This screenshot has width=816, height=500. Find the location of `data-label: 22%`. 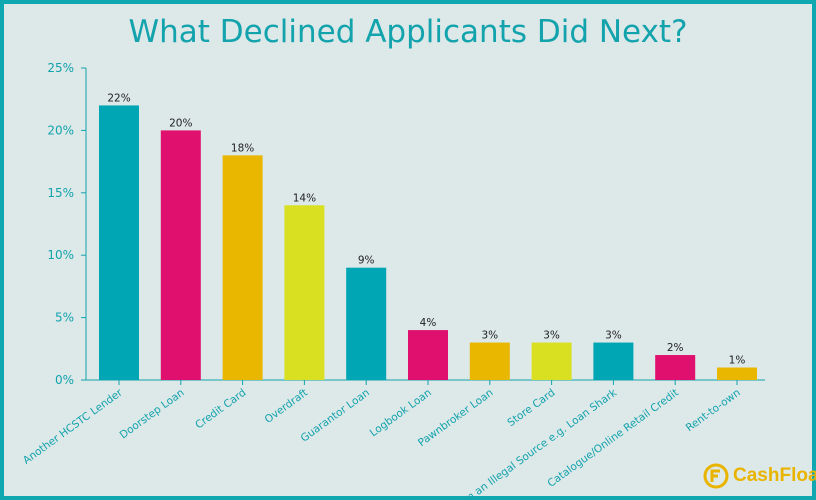

data-label: 22% is located at coordinates (118, 98).